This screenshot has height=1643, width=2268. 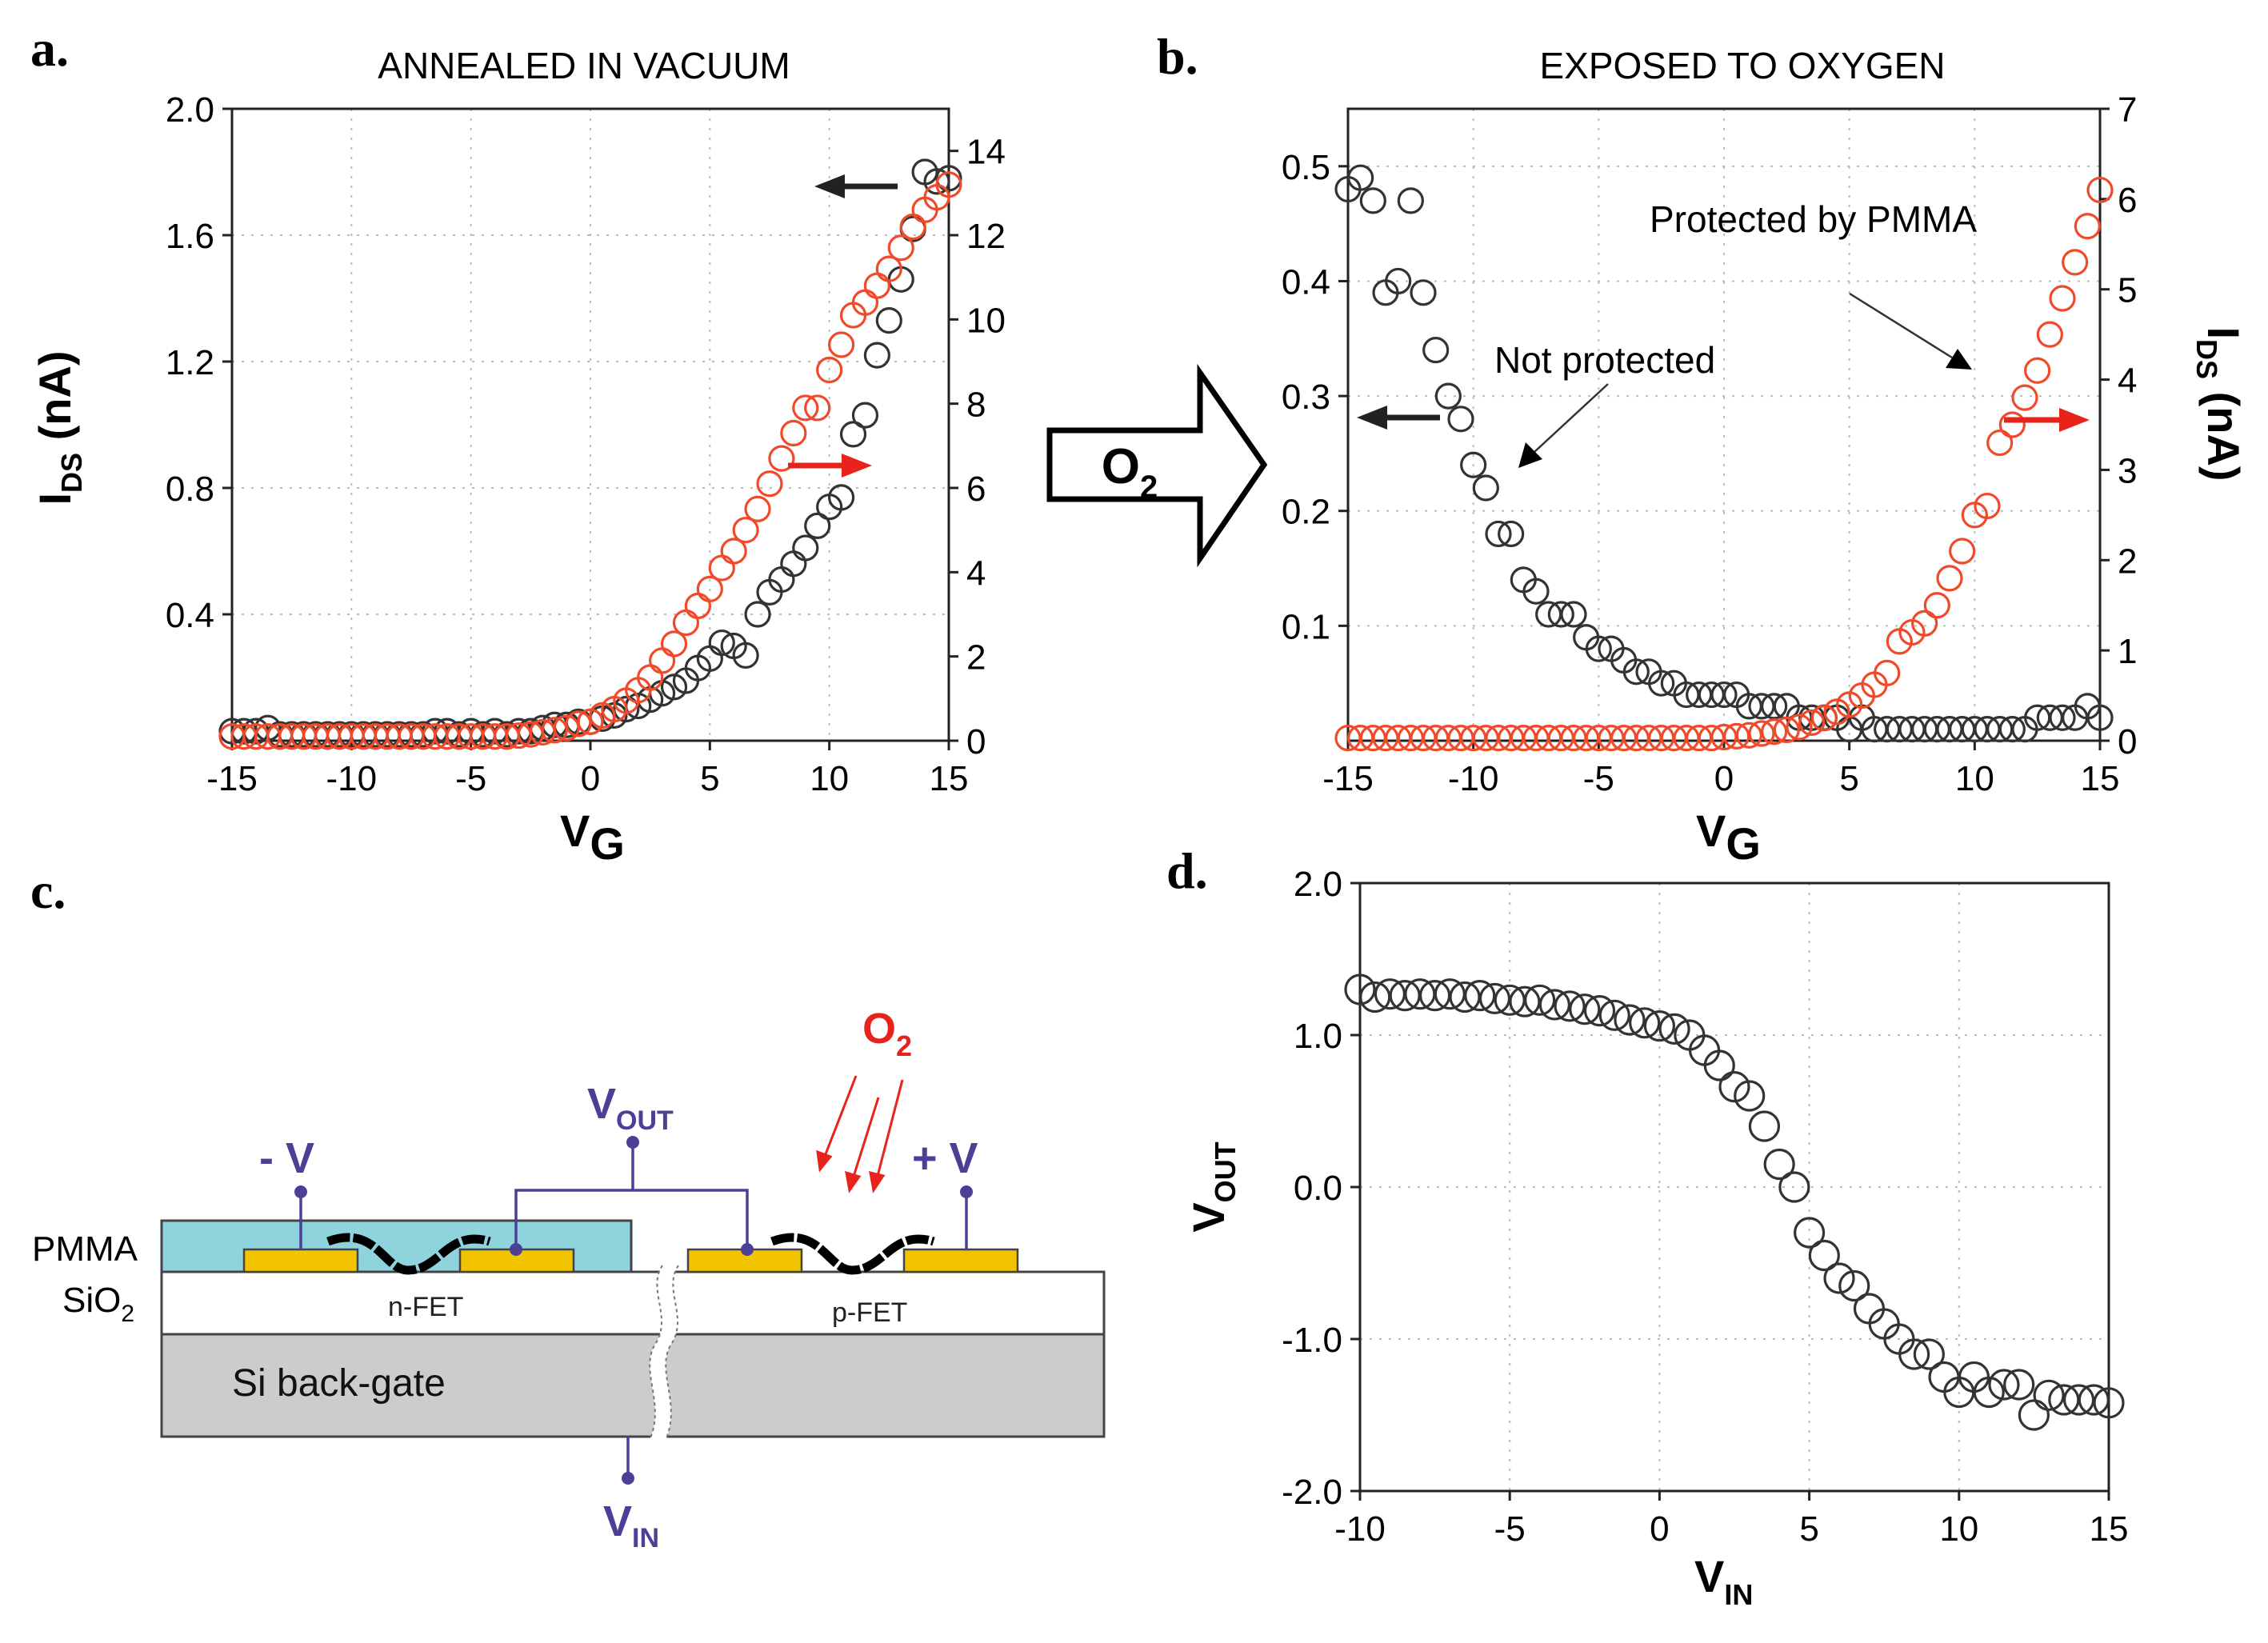 I want to click on chart-d-ytick-label: -1.0, so click(x=1312, y=1340).